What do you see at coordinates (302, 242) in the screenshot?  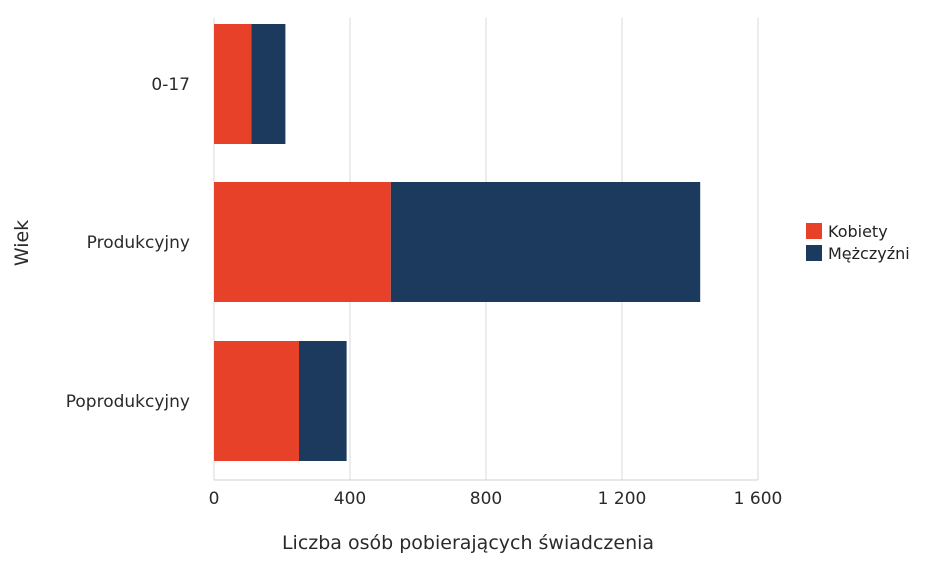 I see `bar-produkcyjny-kobiety` at bounding box center [302, 242].